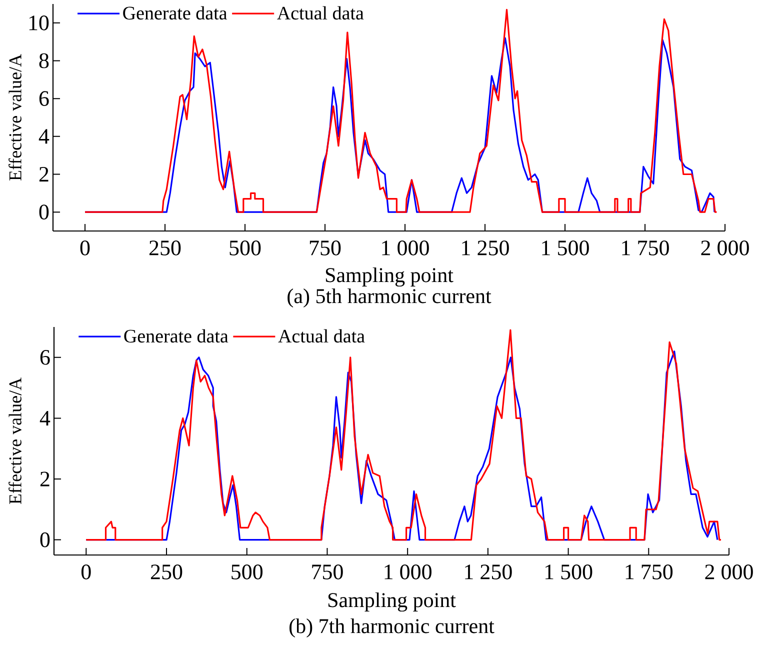 Image resolution: width=764 pixels, height=649 pixels. I want to click on y-tick-label: 10, so click(39, 22).